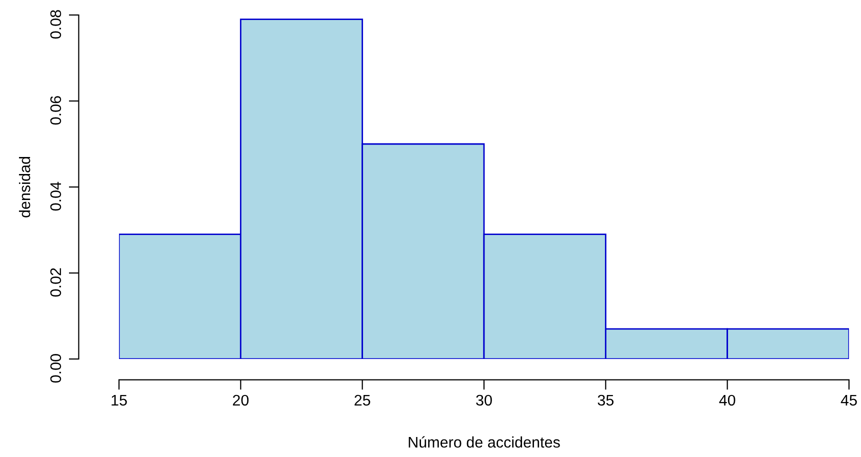 The width and height of the screenshot is (861, 457). What do you see at coordinates (56, 110) in the screenshot?
I see `y-tick-label: 0.06` at bounding box center [56, 110].